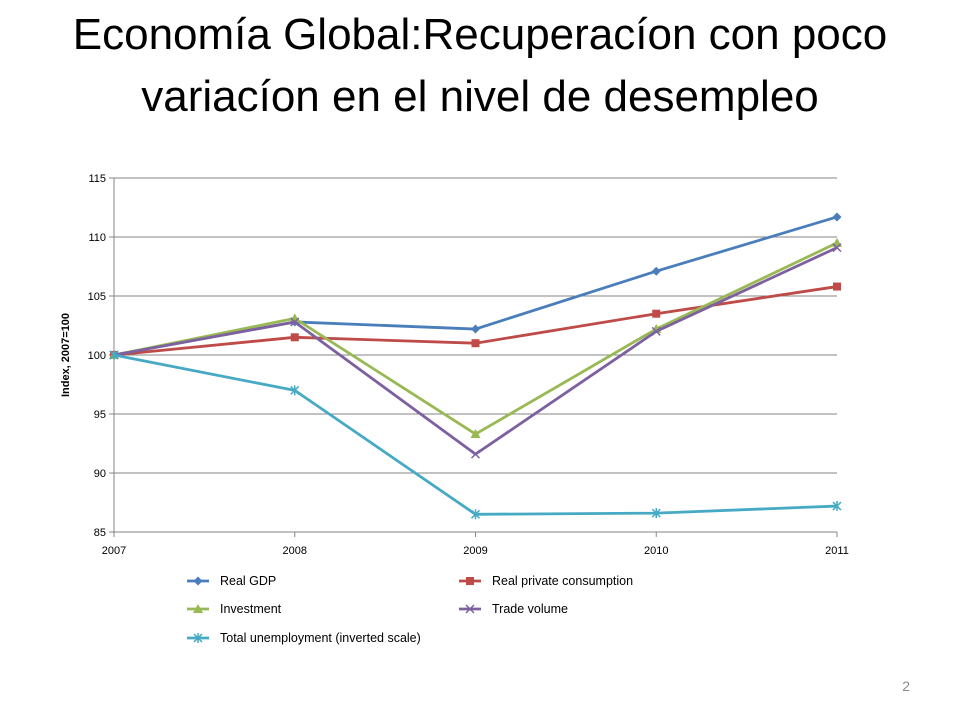  What do you see at coordinates (97, 179) in the screenshot?
I see `y-tick-label: 115` at bounding box center [97, 179].